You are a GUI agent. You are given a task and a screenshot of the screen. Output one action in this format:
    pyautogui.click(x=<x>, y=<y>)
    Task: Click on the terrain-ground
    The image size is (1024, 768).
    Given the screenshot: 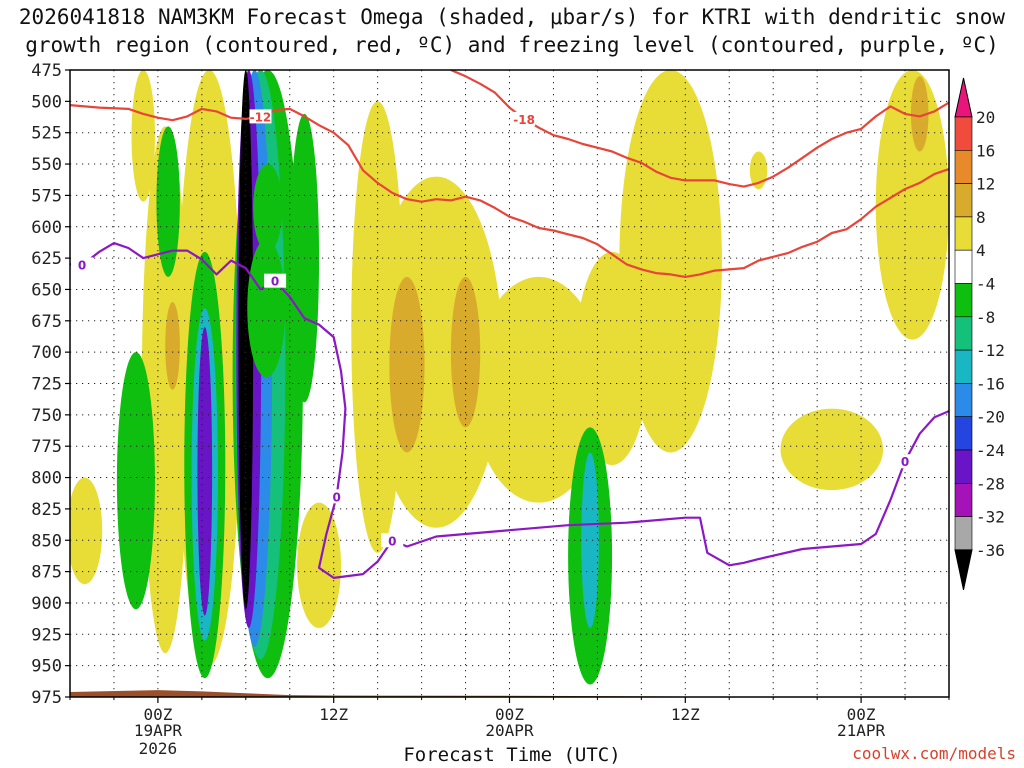 What is the action you would take?
    pyautogui.click(x=509, y=693)
    